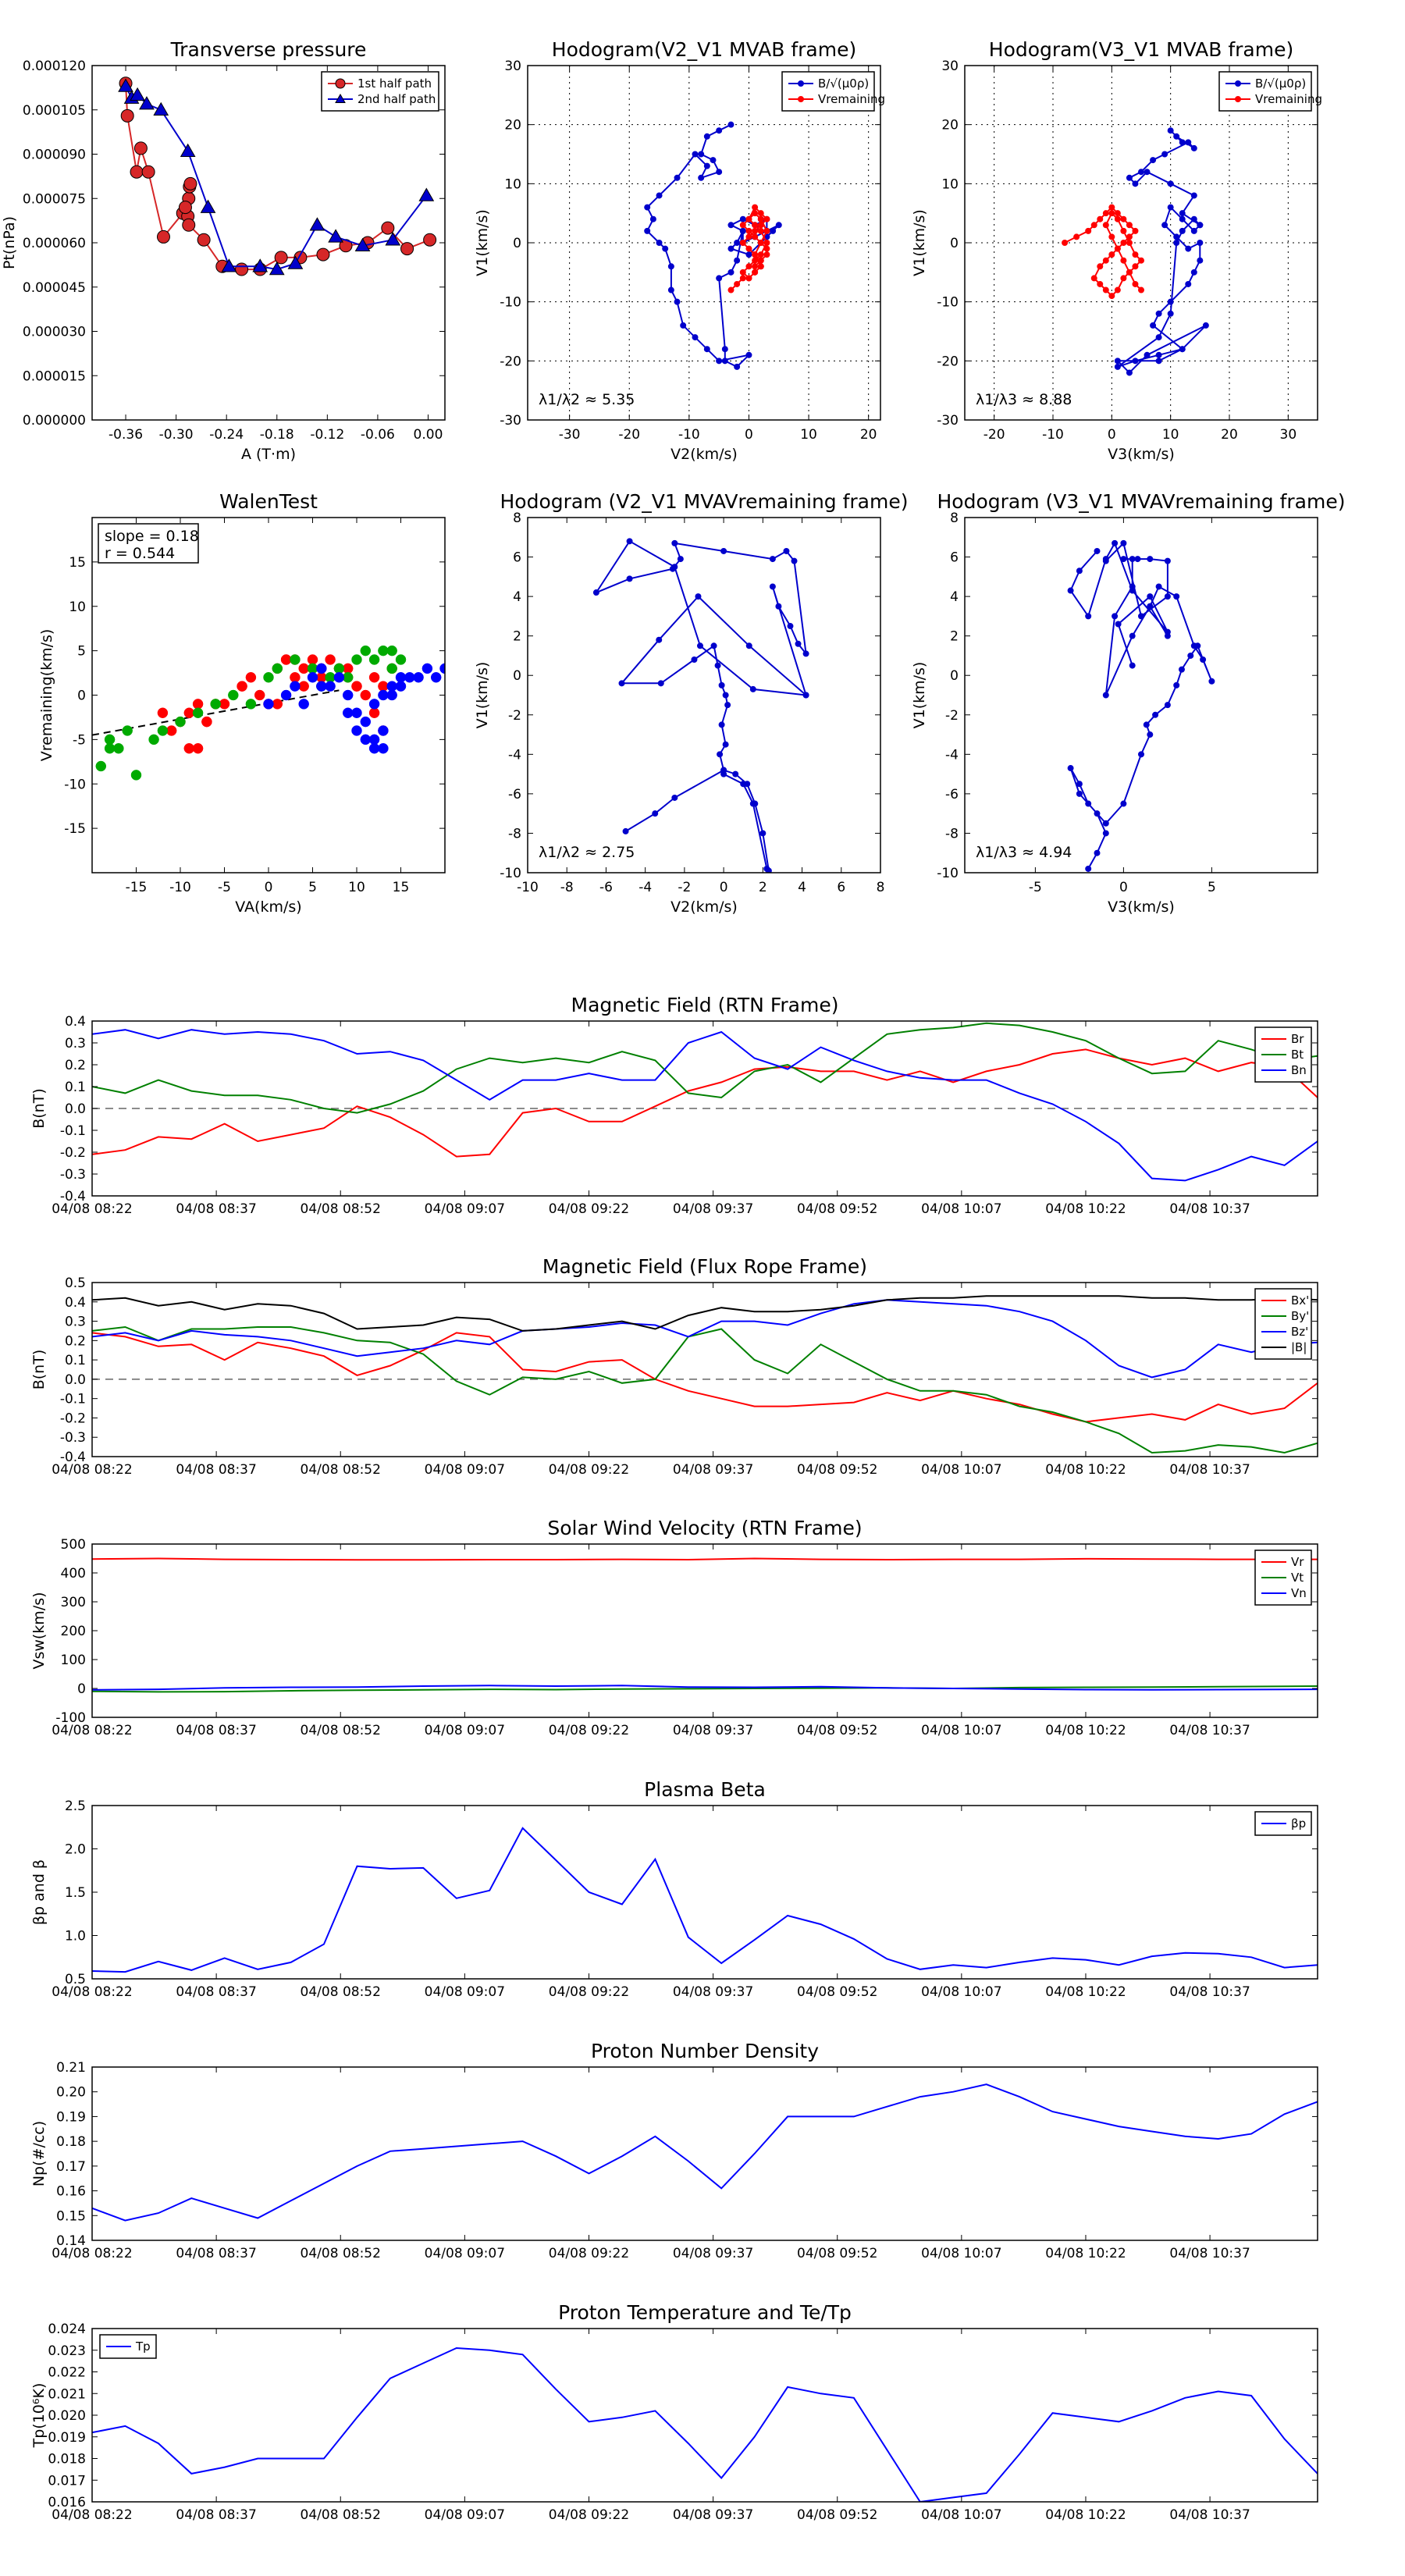  What do you see at coordinates (67, 2329) in the screenshot?
I see `y-tick-label: 0.024` at bounding box center [67, 2329].